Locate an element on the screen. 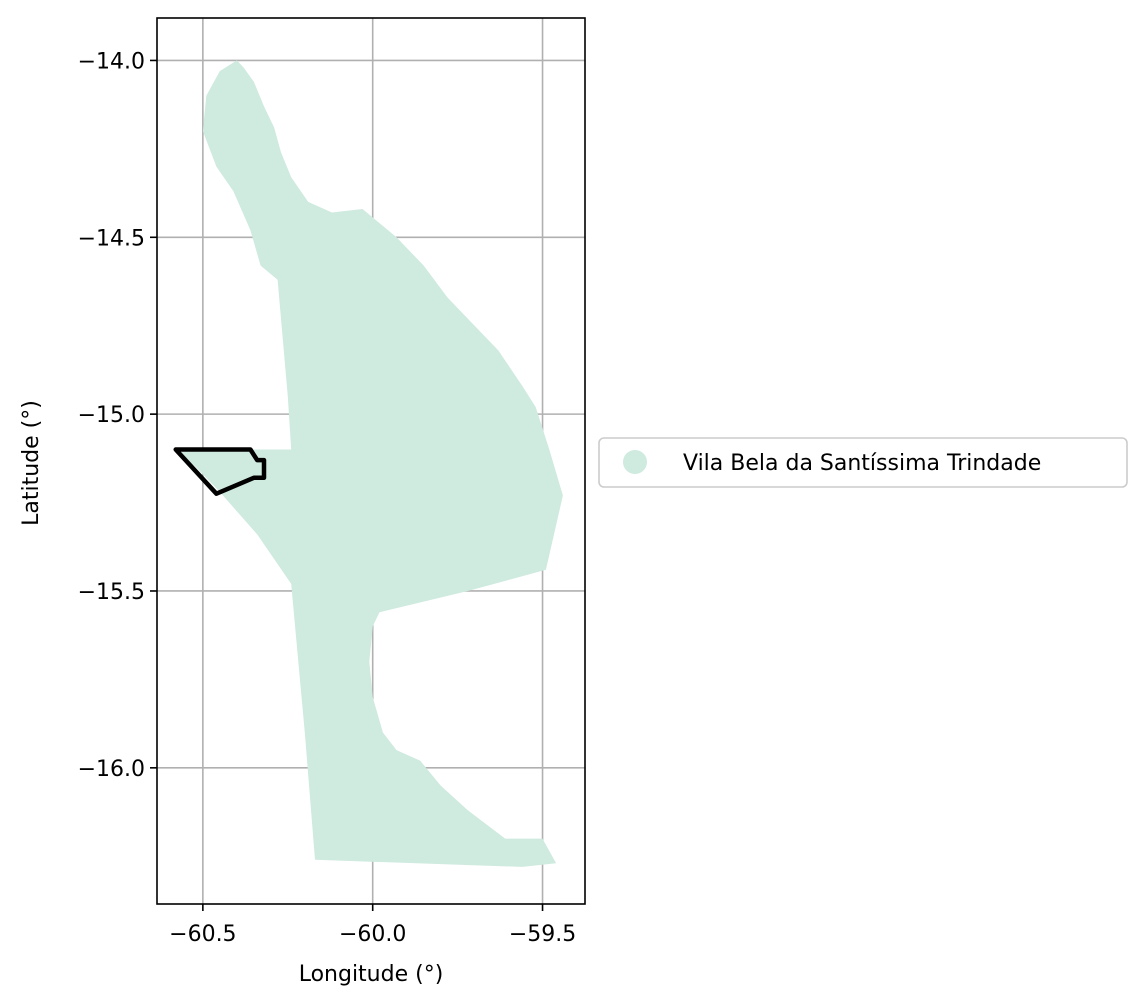  legend-marker is located at coordinates (635, 462).